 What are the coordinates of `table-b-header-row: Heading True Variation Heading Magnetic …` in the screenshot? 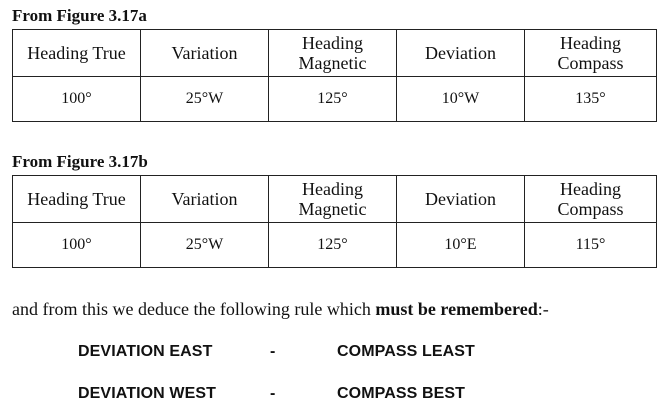 It's located at (334, 199).